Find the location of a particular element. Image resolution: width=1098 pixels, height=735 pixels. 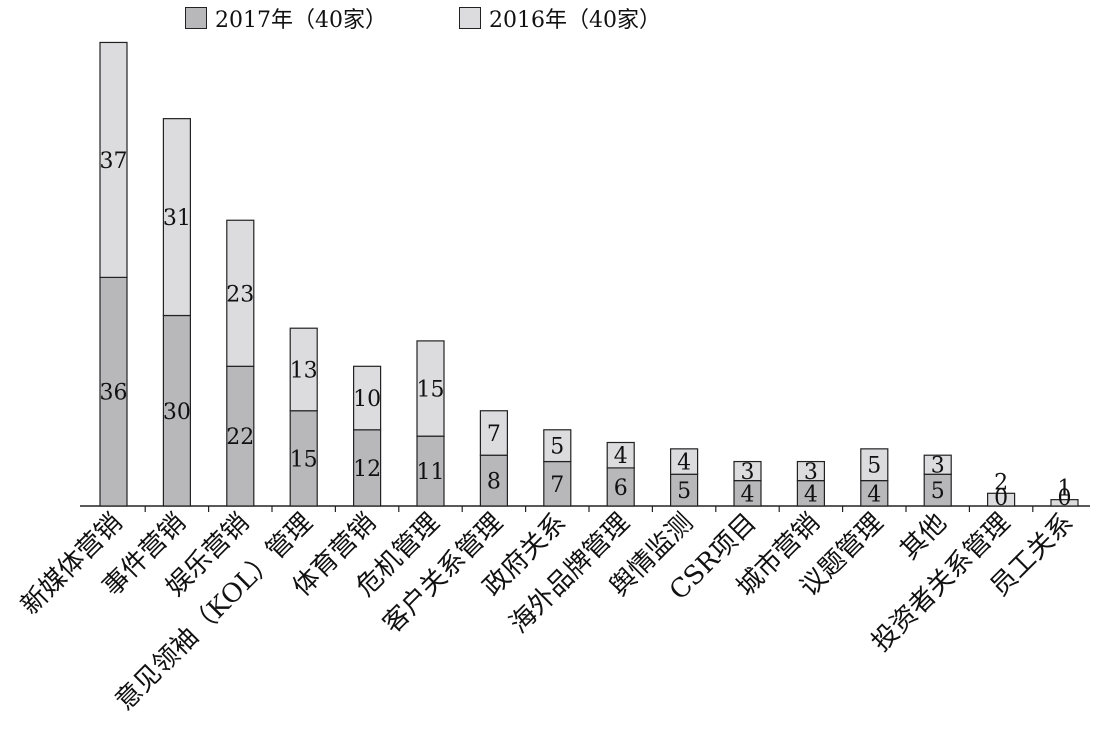

data-label-2017: 36 is located at coordinates (114, 393).